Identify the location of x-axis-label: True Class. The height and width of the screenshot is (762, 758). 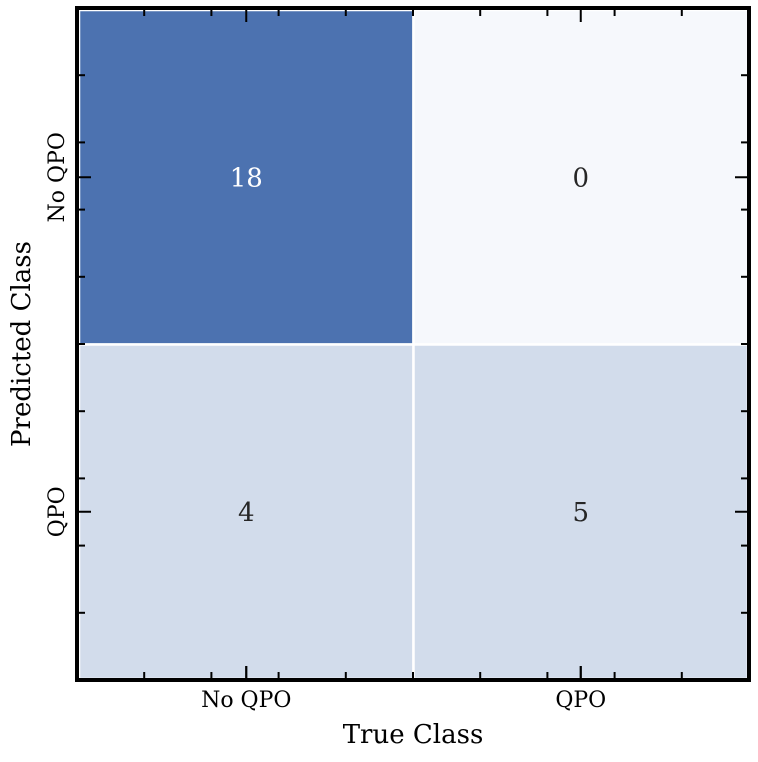
(413, 735).